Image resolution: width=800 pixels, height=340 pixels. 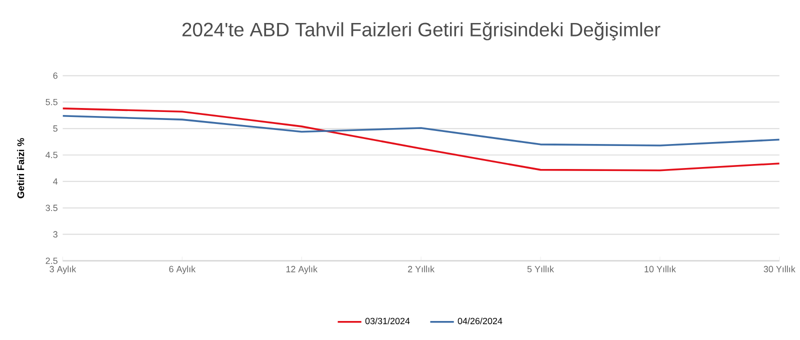 I want to click on x-tick-label: 10 Yıllık, so click(x=660, y=268).